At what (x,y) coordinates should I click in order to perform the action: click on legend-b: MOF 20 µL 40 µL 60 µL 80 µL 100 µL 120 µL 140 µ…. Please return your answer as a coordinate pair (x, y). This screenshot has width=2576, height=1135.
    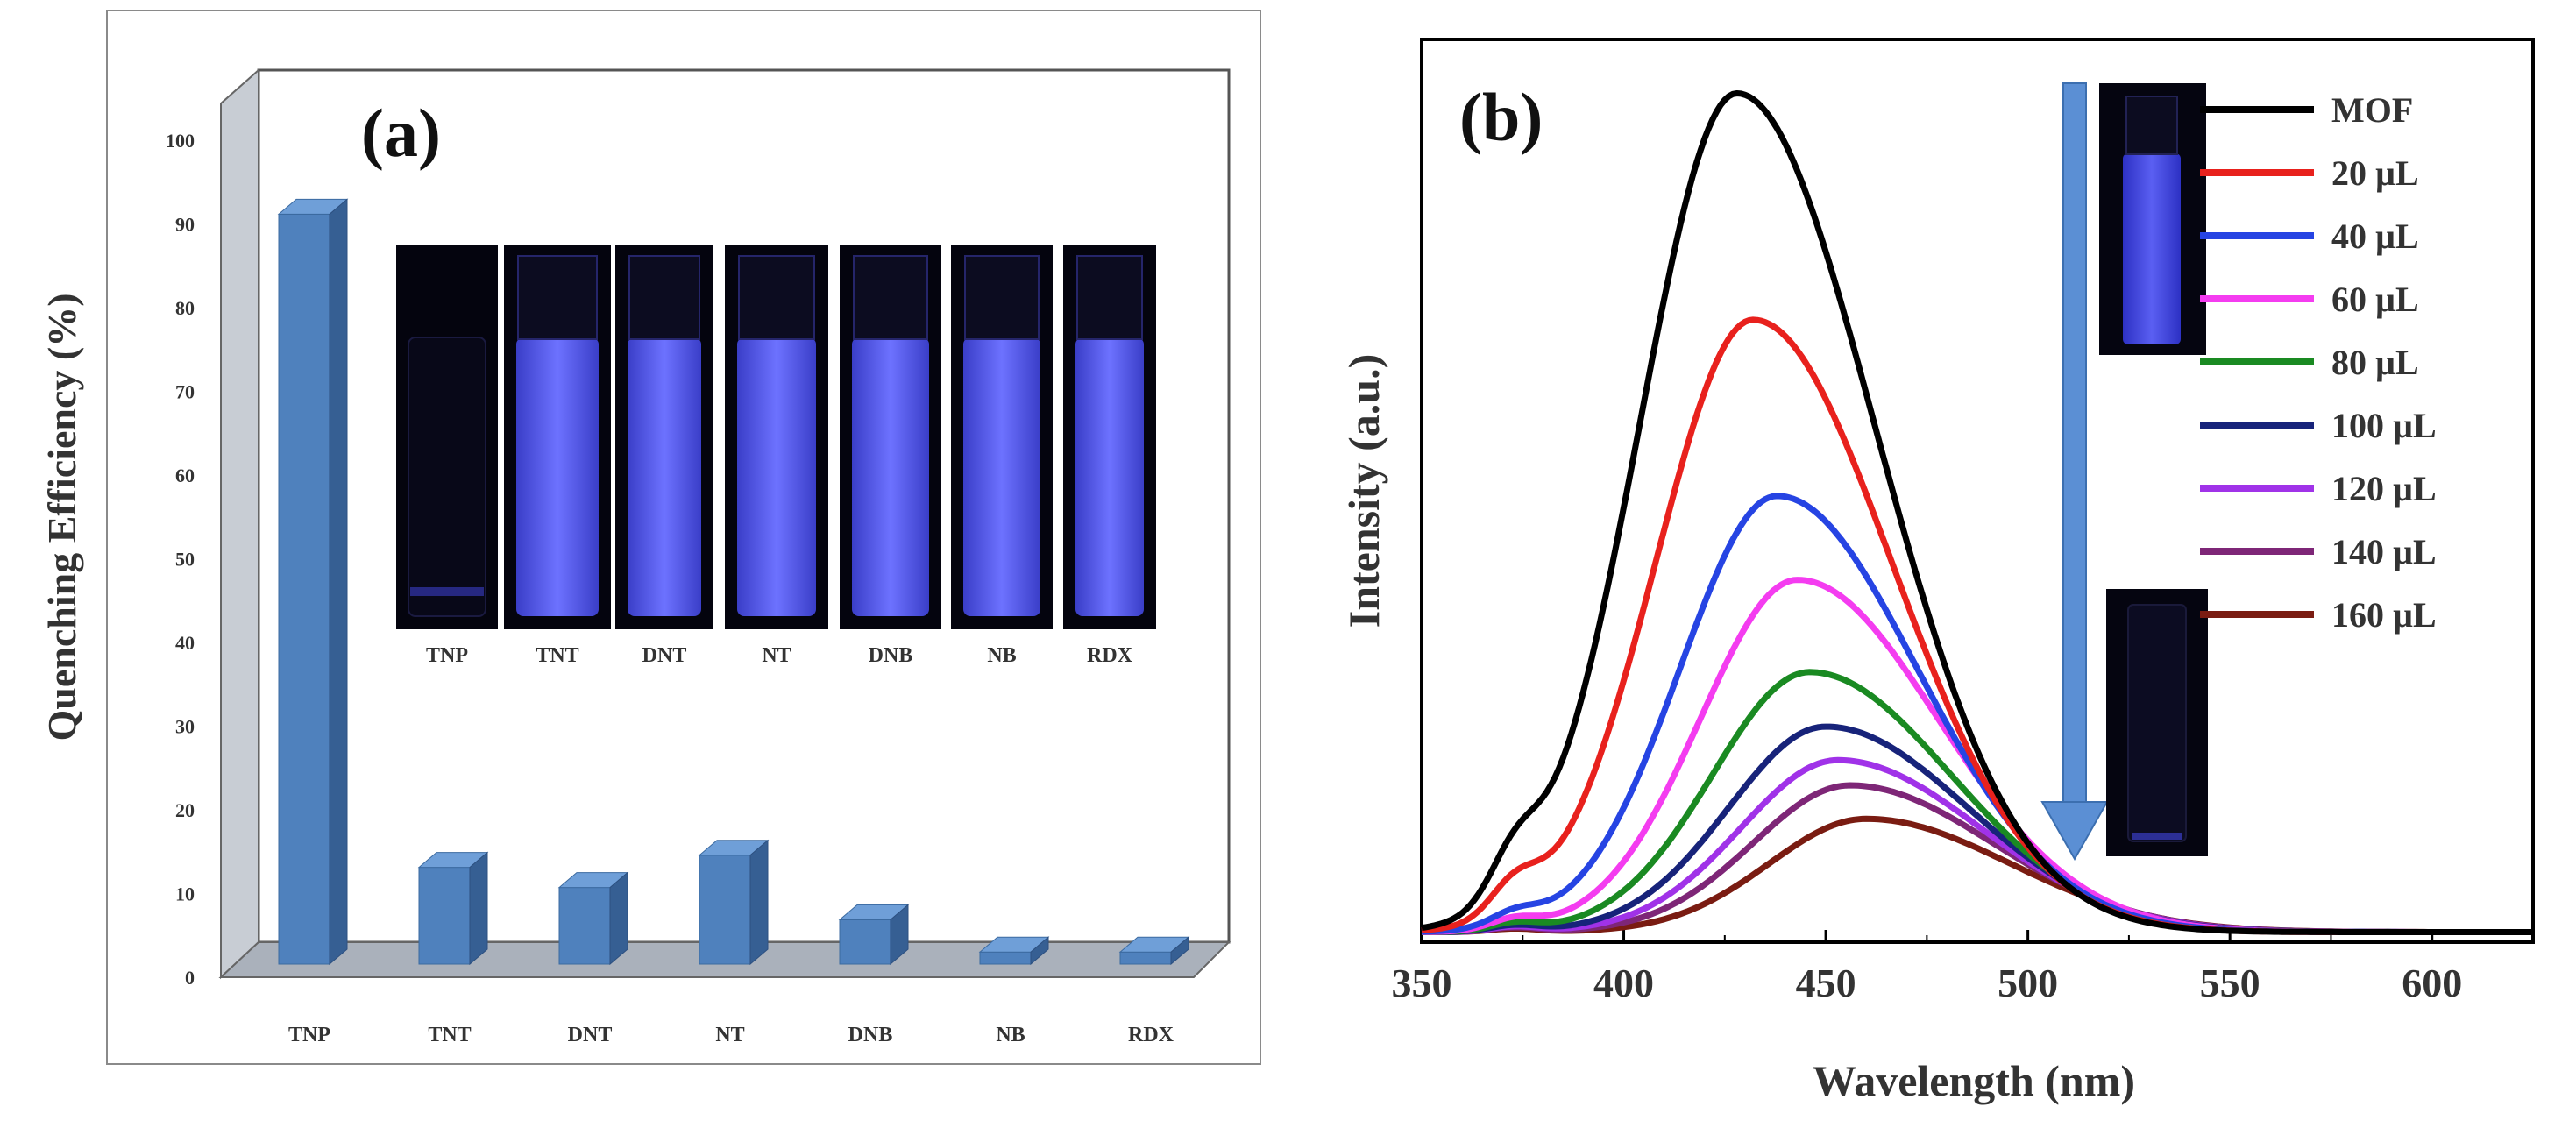
    Looking at the image, I should click on (2318, 362).